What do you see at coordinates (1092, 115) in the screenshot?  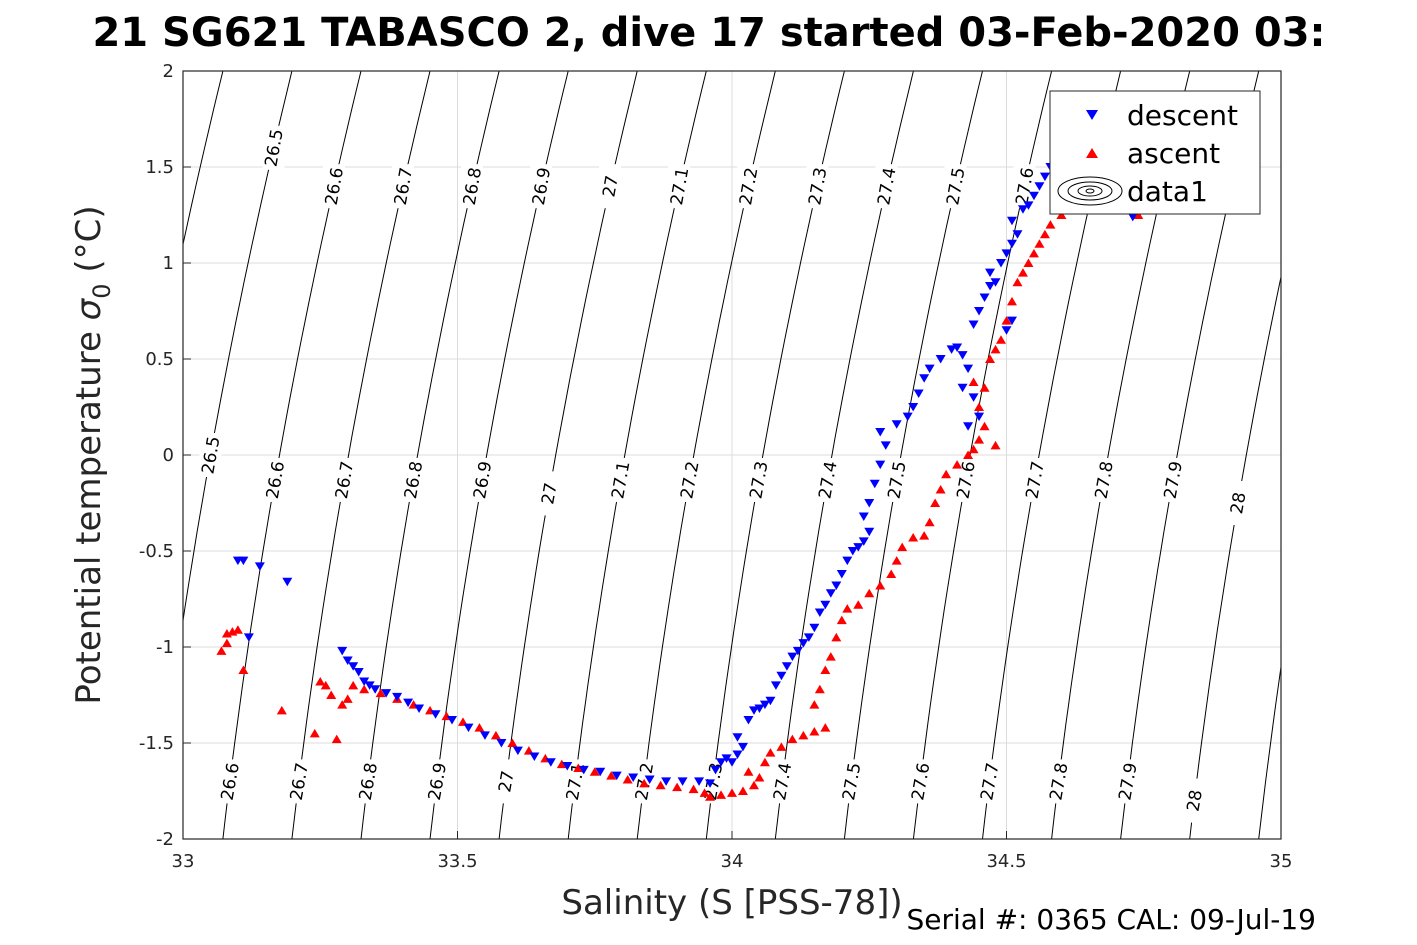 I see `legend-descent-marker` at bounding box center [1092, 115].